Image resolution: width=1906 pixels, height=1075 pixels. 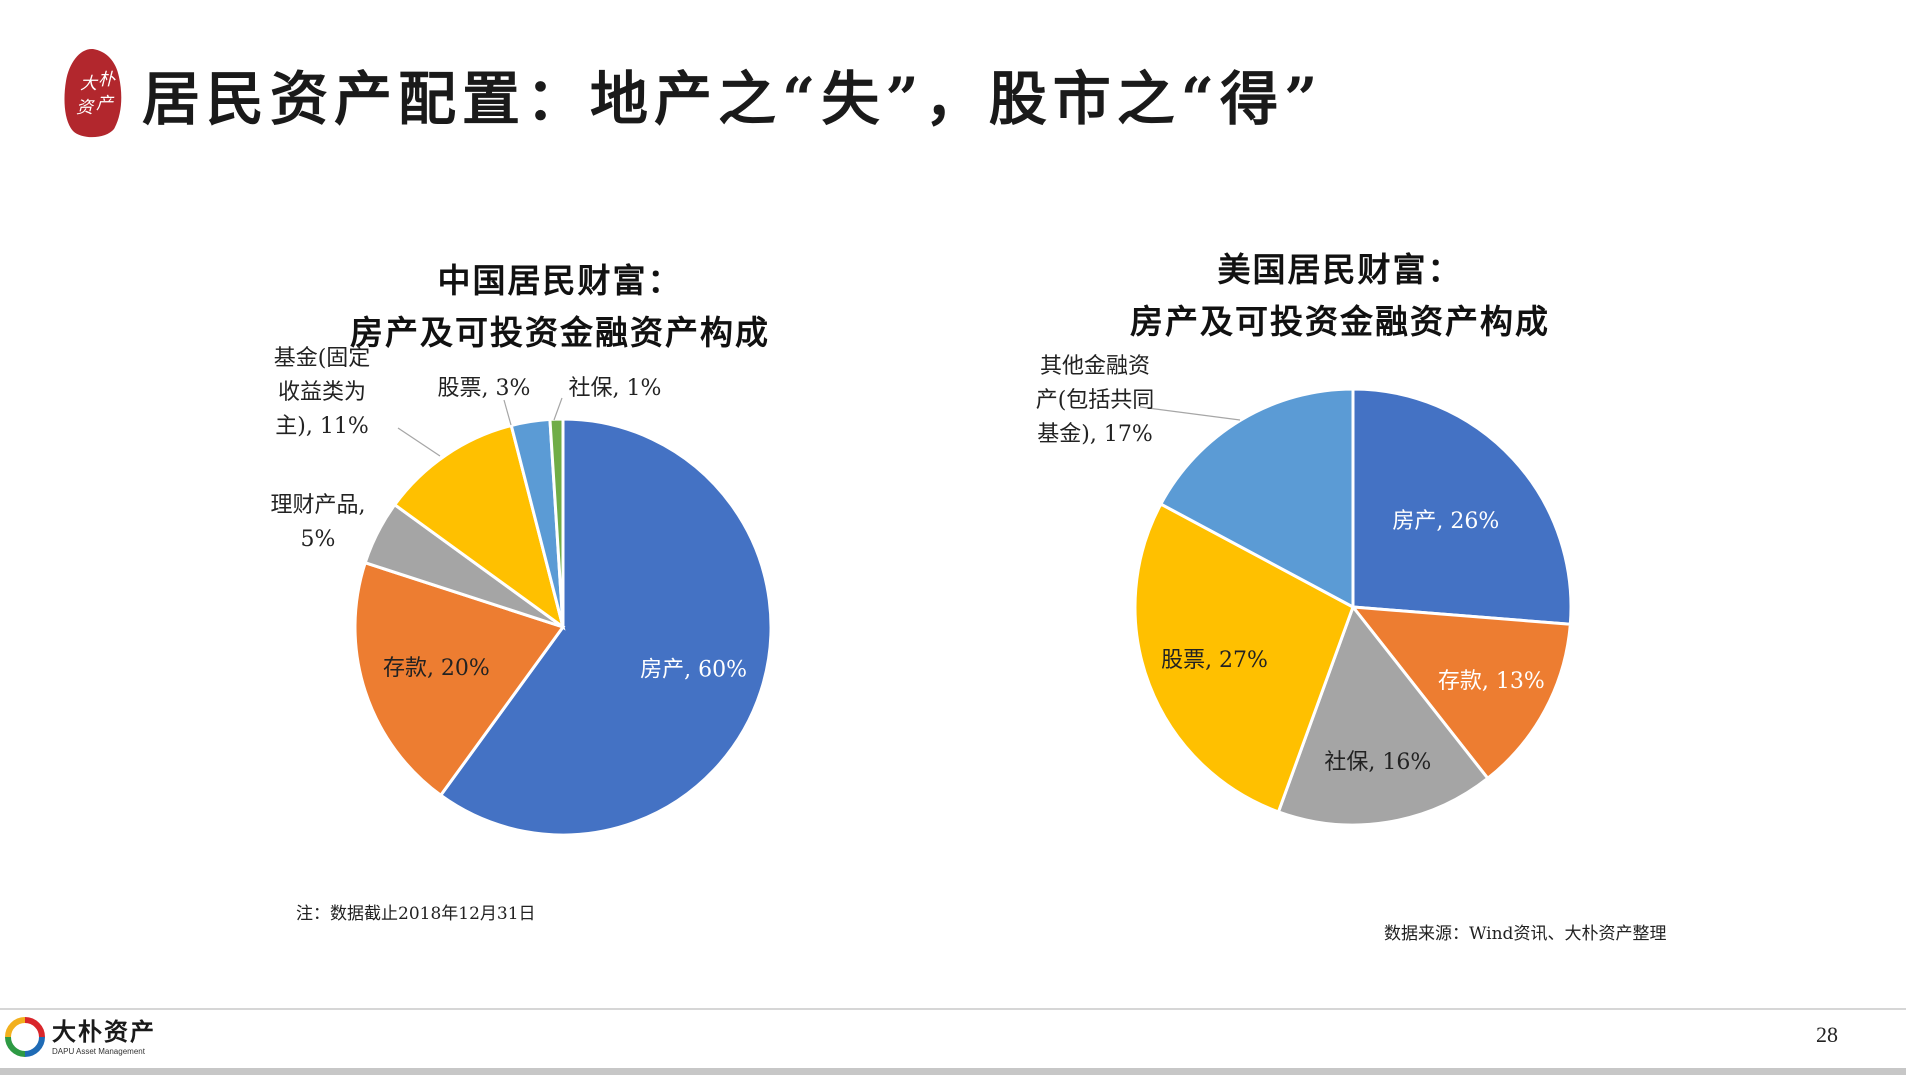 I want to click on china-slice-label-1: 存款, 20%, so click(x=436, y=668).